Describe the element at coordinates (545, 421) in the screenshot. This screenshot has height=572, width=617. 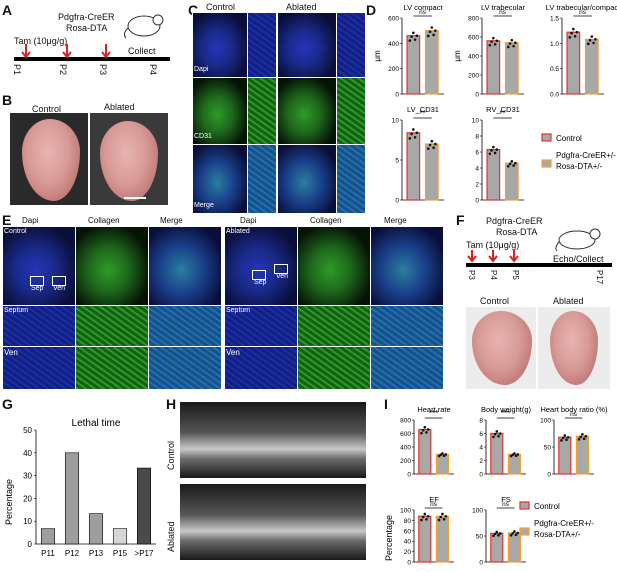
I see `i-chart-3-tick-label: 100` at that location.